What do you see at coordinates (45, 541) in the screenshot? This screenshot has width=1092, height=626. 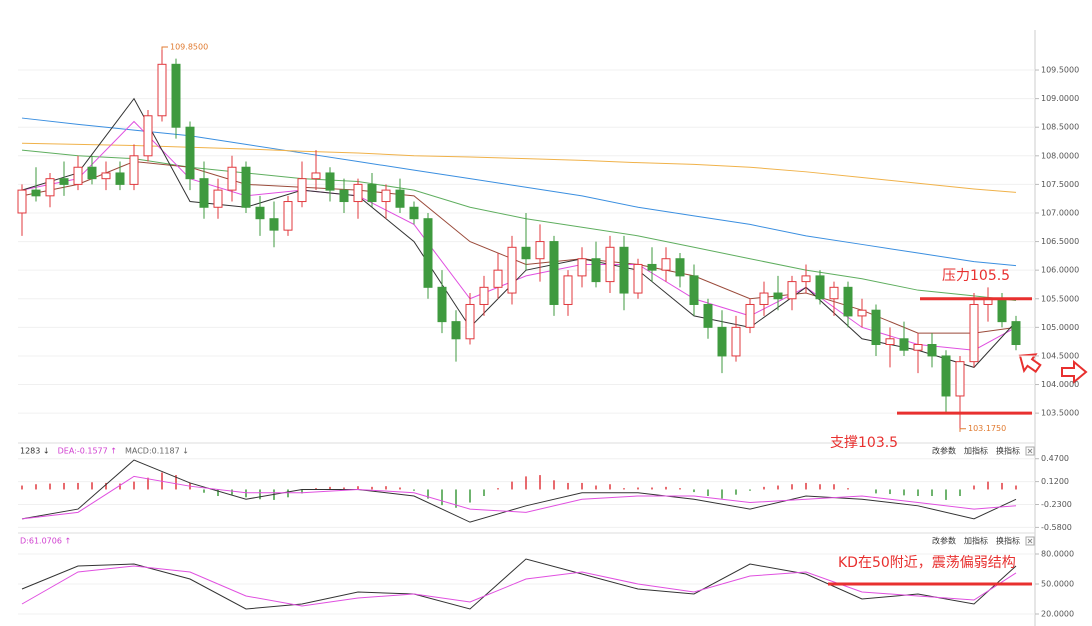 I see `indicator-header: D:61.0706 ↑` at bounding box center [45, 541].